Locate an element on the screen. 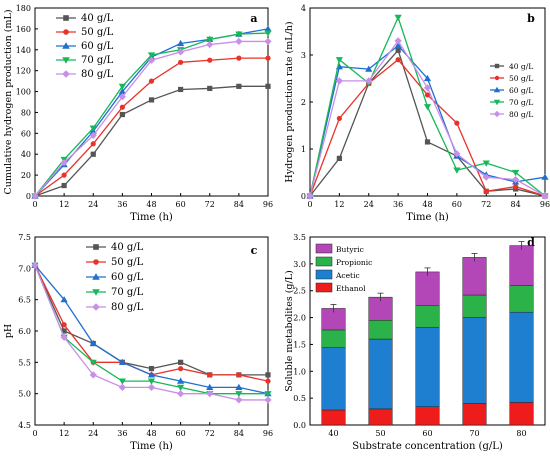  y-tick-label: 80 is located at coordinates (26, 112).